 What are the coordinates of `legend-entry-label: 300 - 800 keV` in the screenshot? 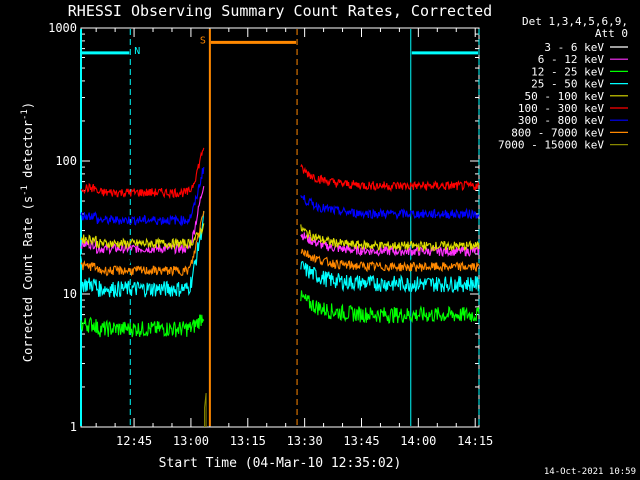 It's located at (561, 120).